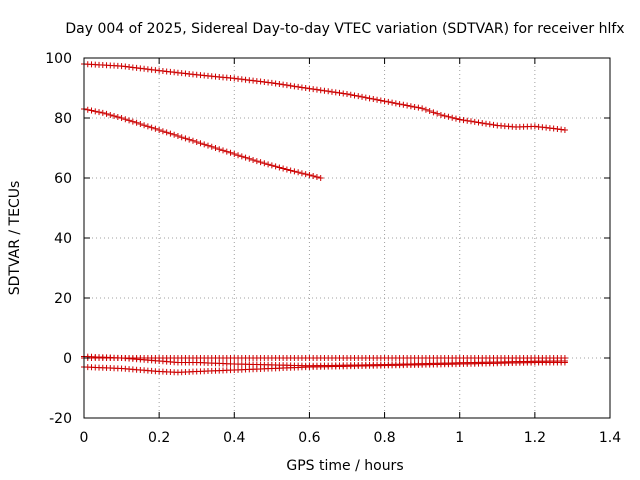  I want to click on x-axis-label: GPS time / hours, so click(344, 466).